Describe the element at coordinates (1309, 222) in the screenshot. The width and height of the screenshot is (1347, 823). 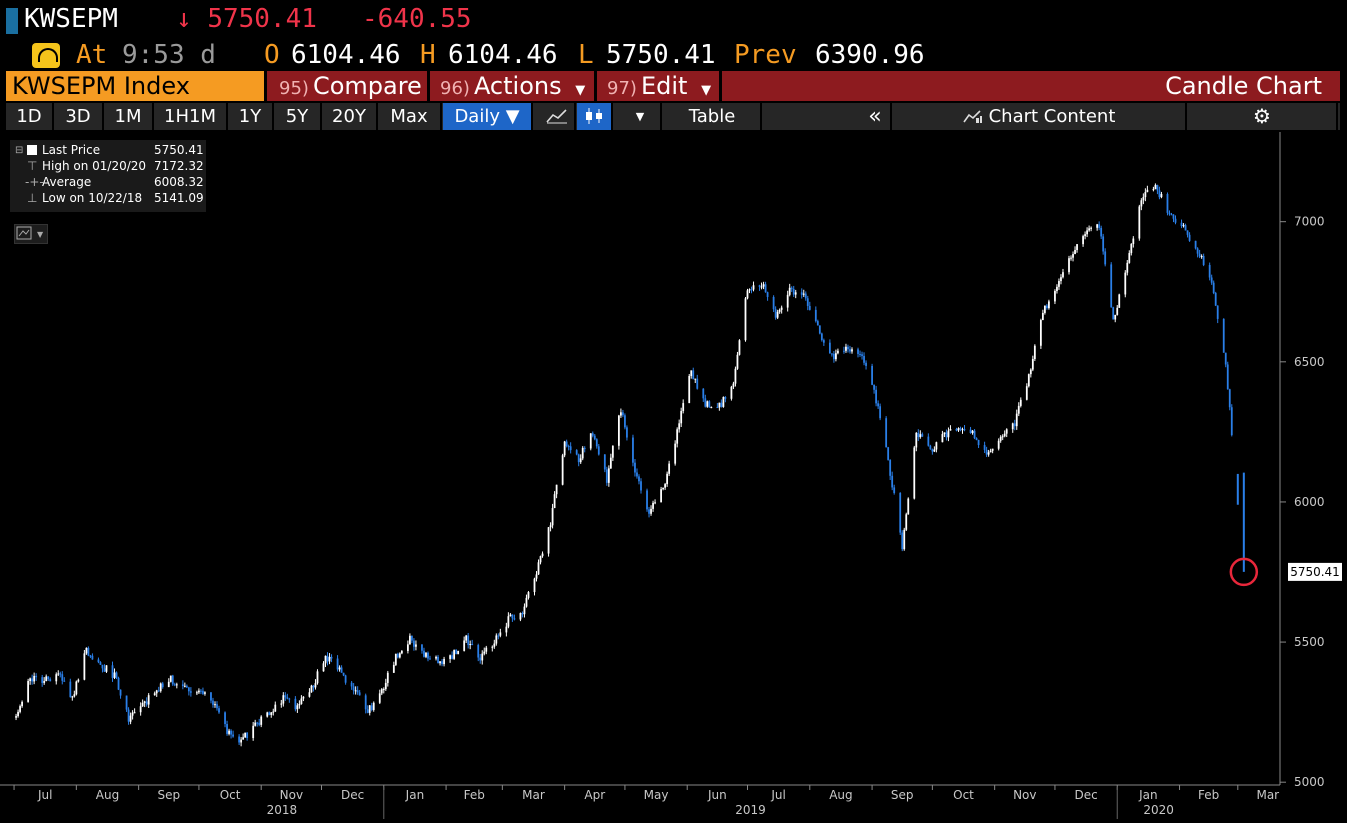
I see `y-tick-label: 7000` at that location.